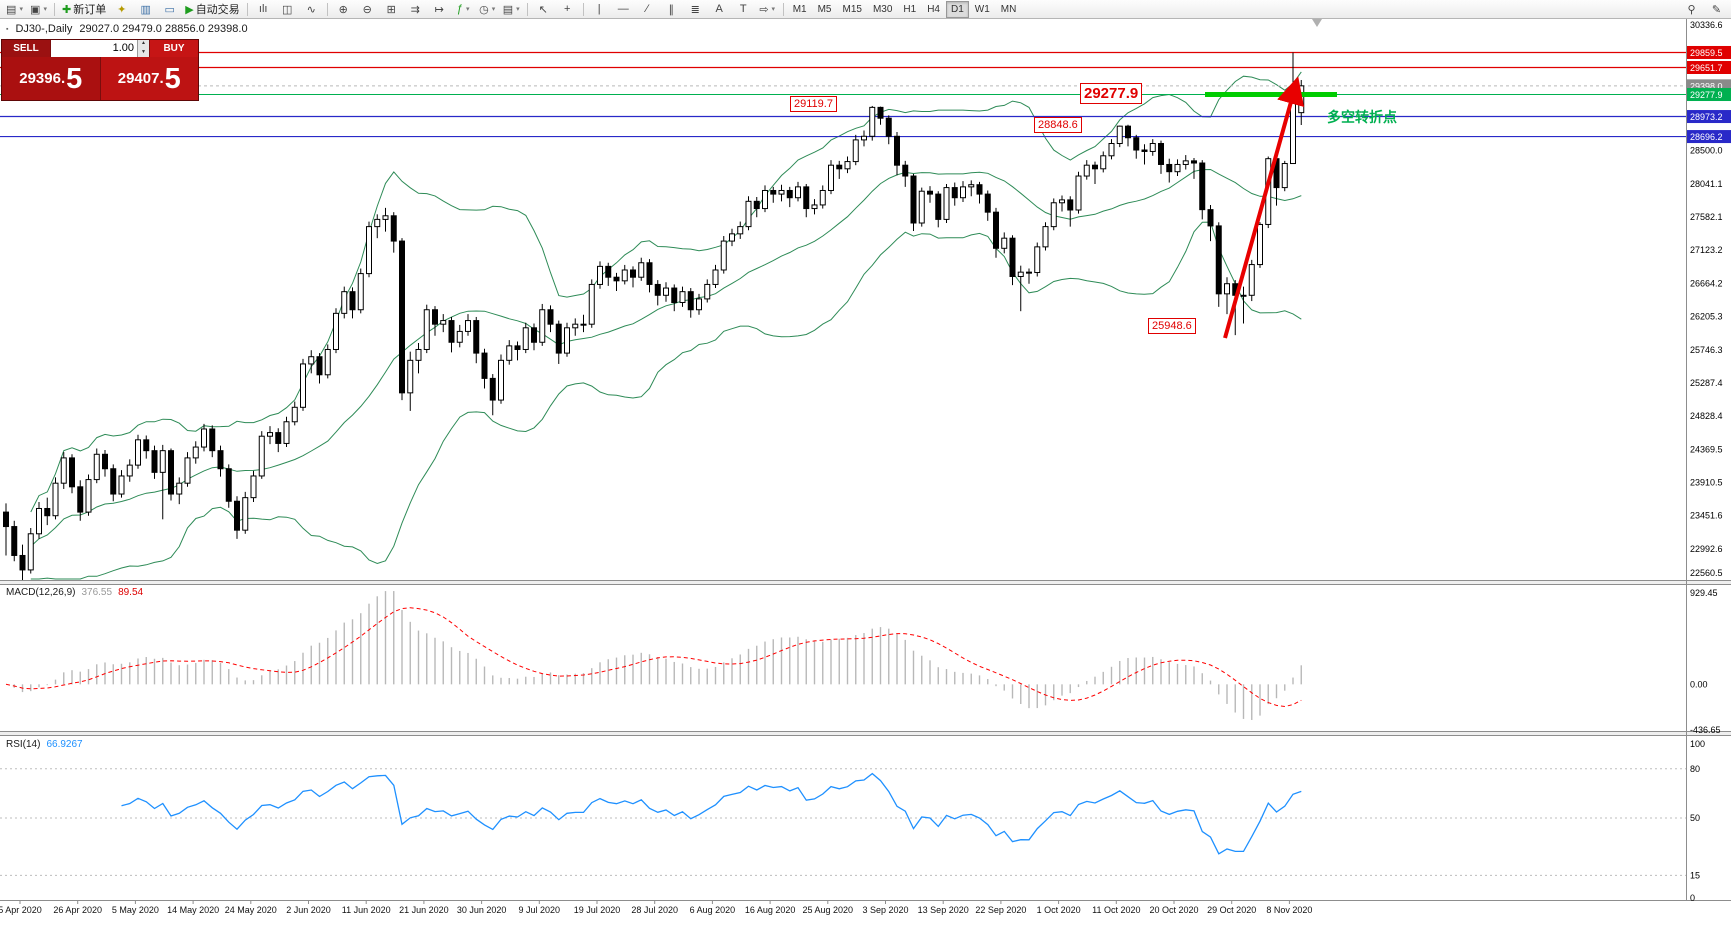 The height and width of the screenshot is (942, 1731). I want to click on line-chart-icon: ∿, so click(311, 9).